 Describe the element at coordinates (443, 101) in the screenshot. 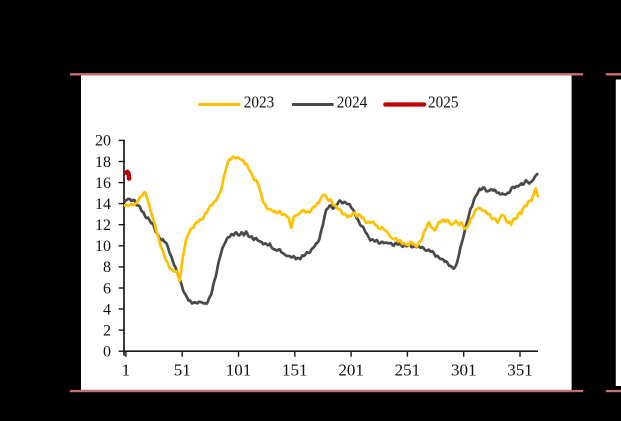

I see `svg-text: 2025` at that location.